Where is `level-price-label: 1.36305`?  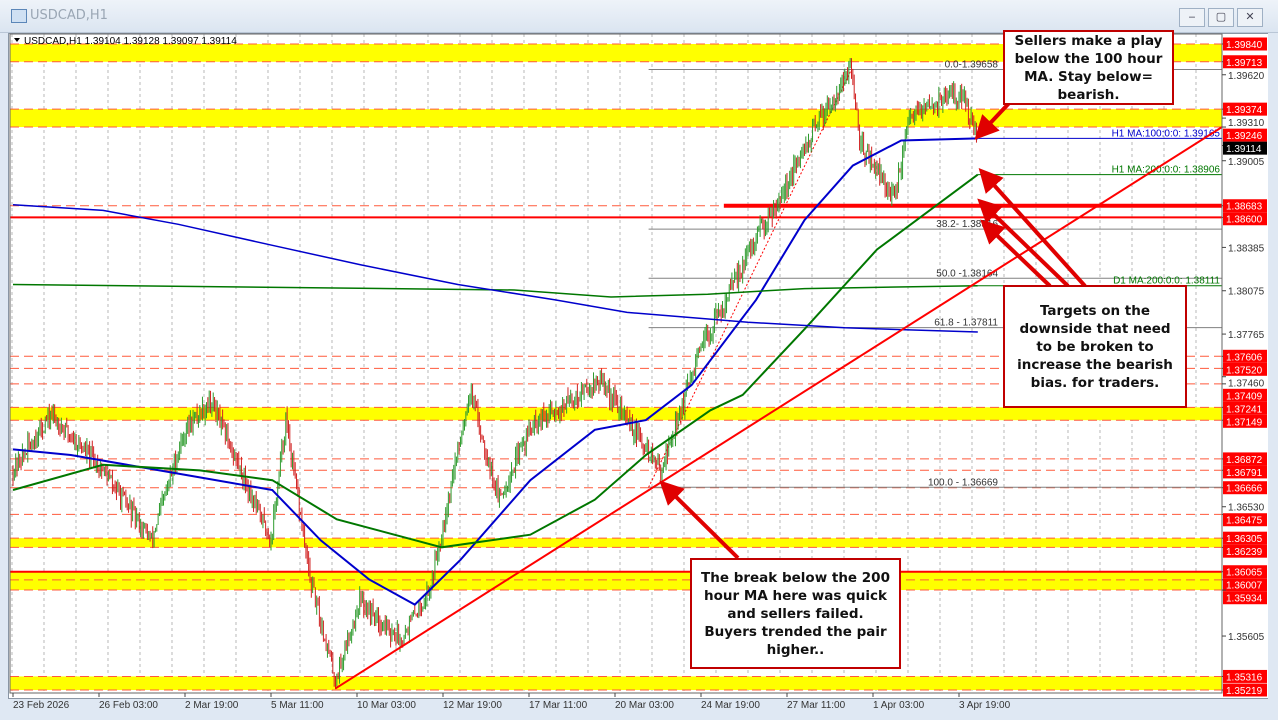
level-price-label: 1.36305 is located at coordinates (1244, 539).